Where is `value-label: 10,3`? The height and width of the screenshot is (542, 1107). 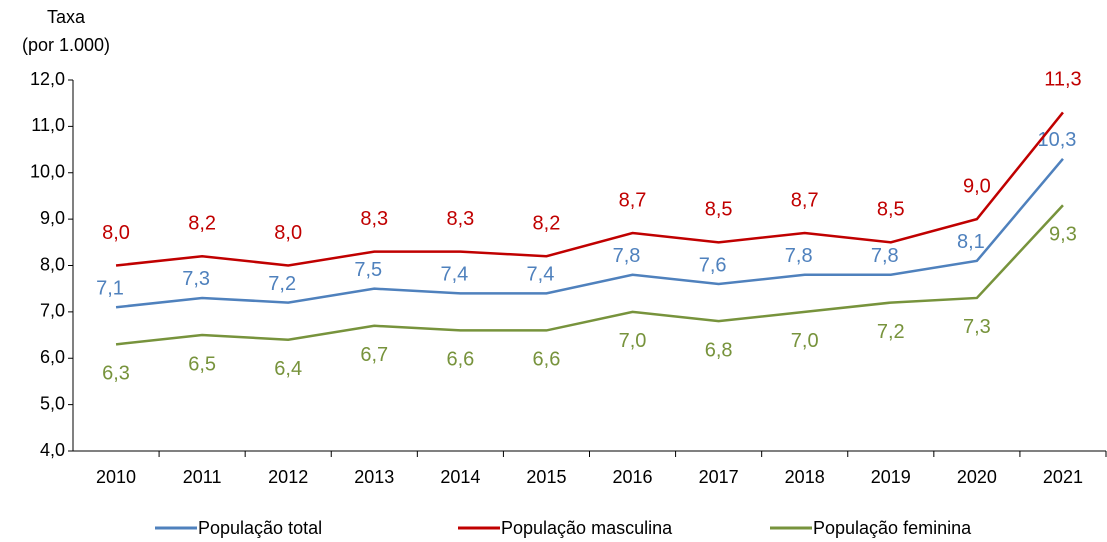
value-label: 10,3 is located at coordinates (1056, 140).